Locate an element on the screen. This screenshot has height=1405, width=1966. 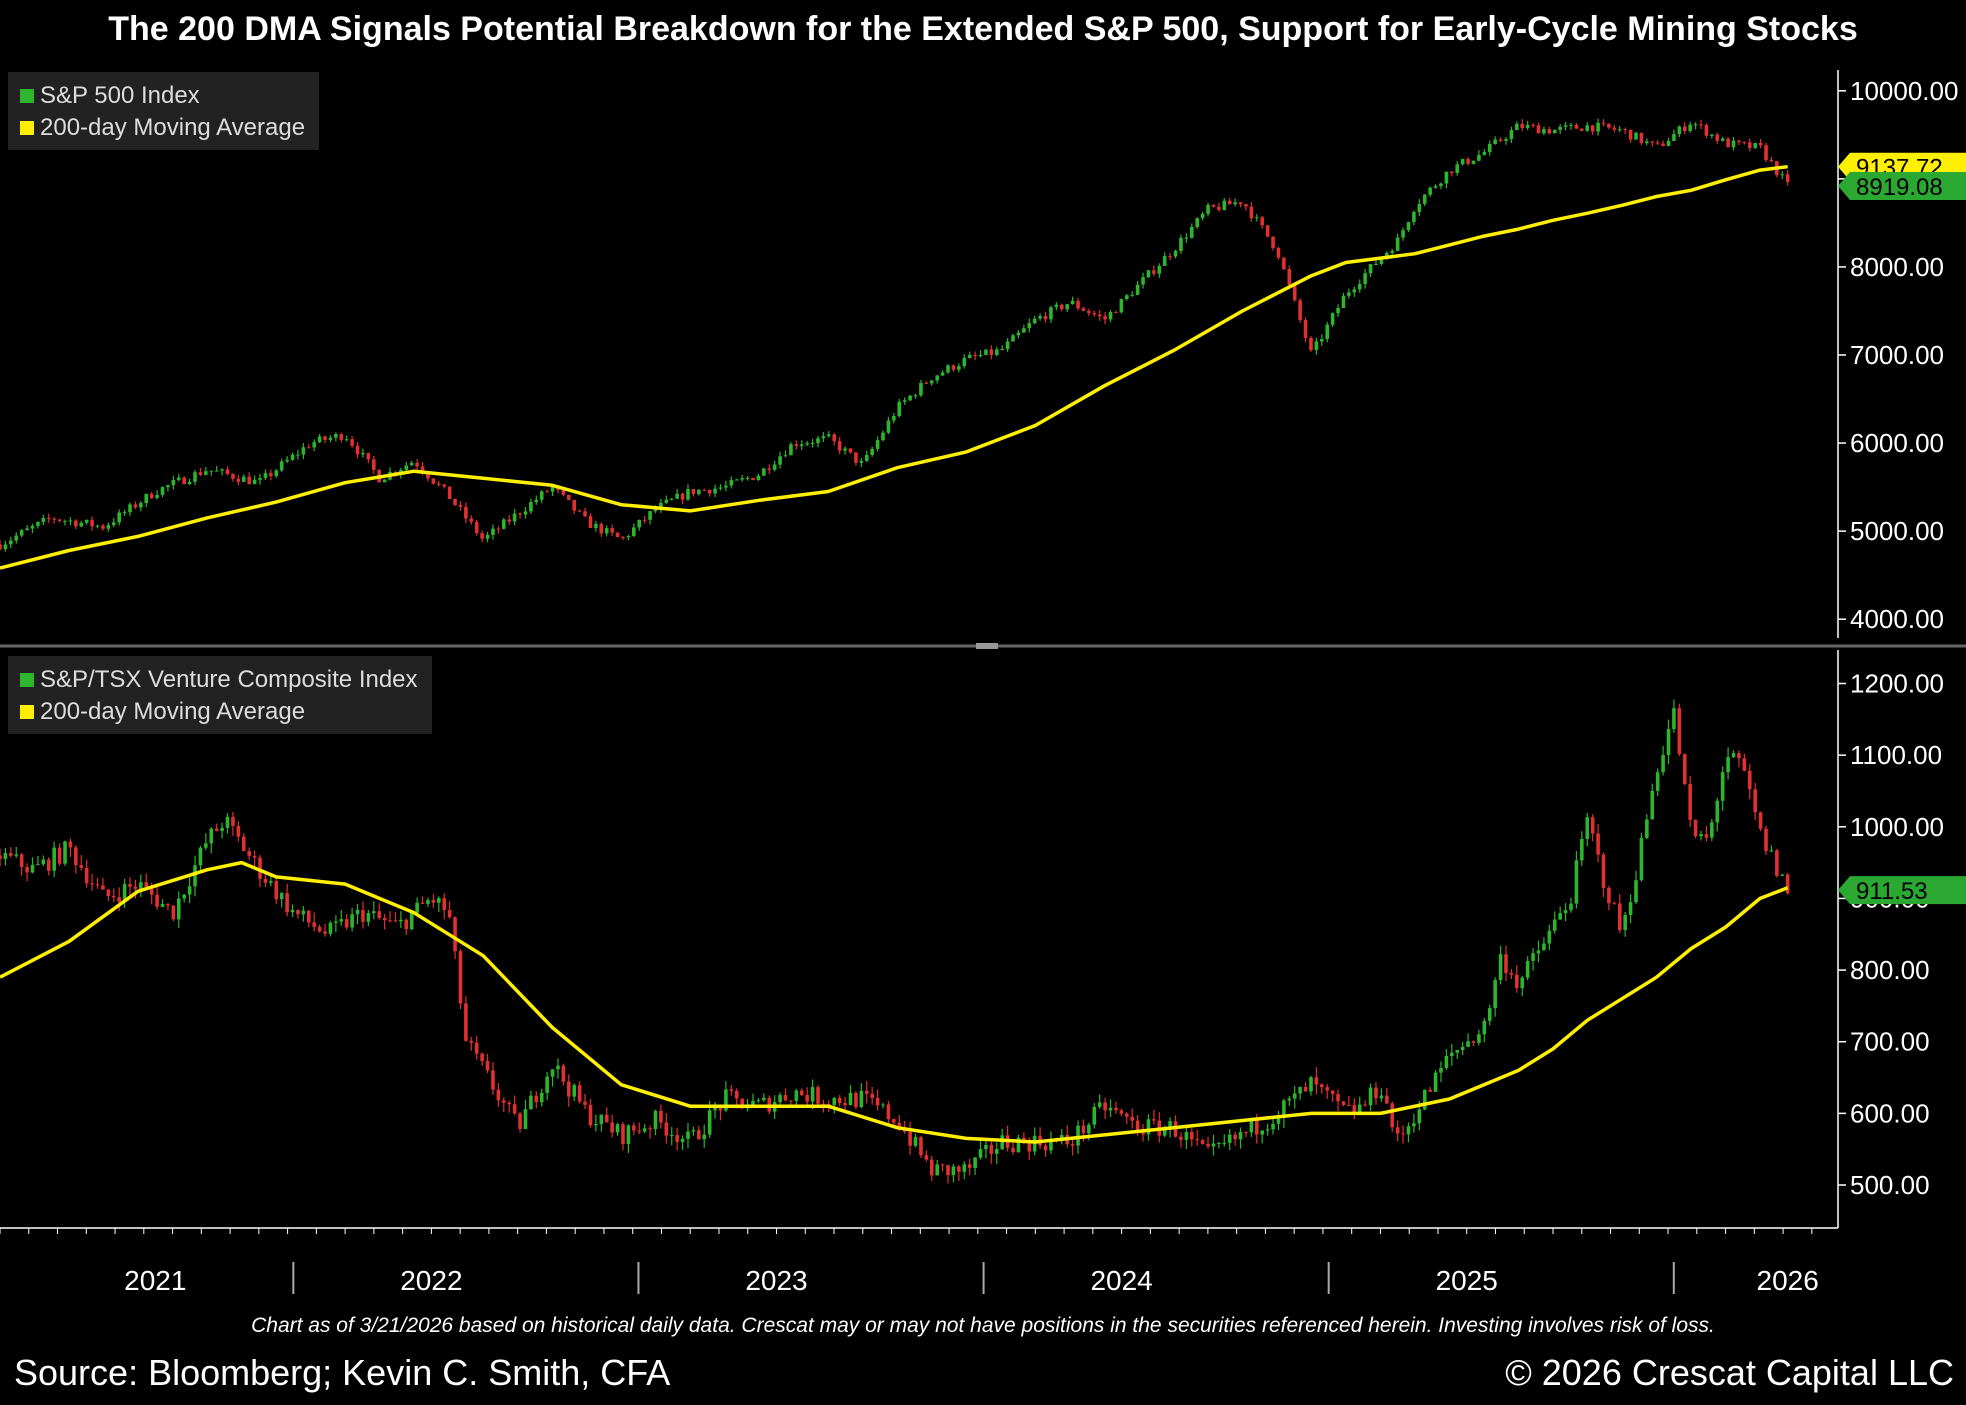
x-tick-label-year: 2022 is located at coordinates (431, 1280).